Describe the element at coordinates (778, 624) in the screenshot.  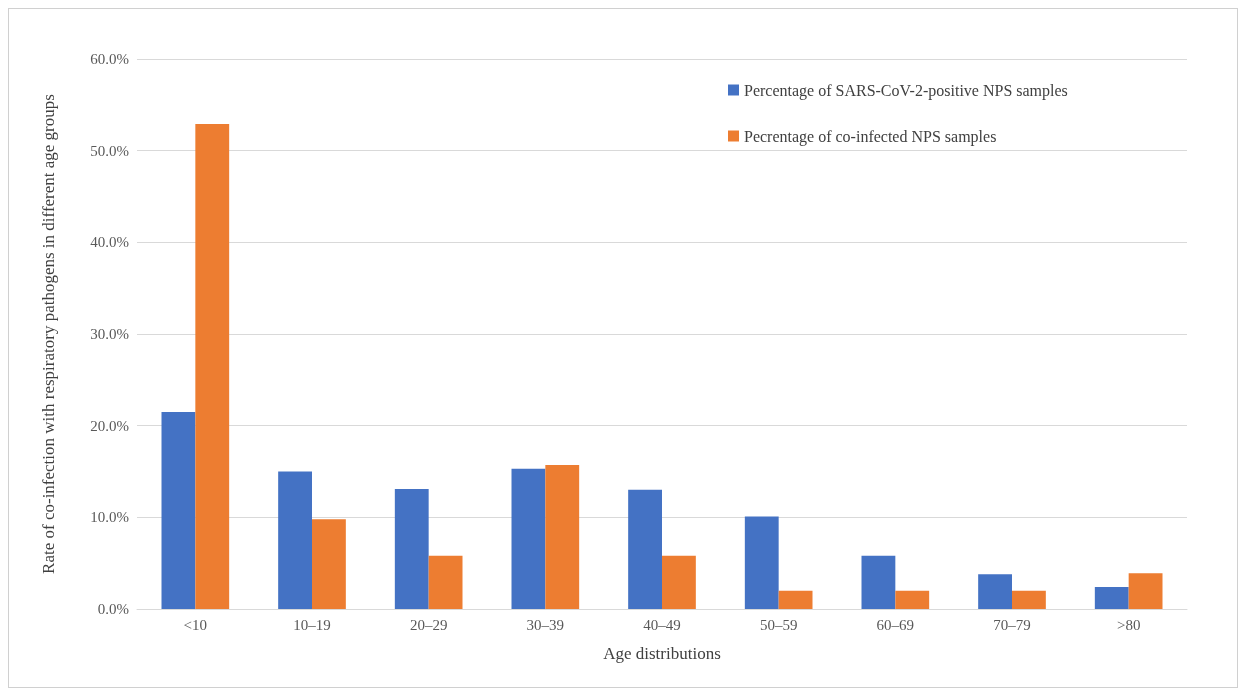
I see `x-tick-label: 50–59` at that location.